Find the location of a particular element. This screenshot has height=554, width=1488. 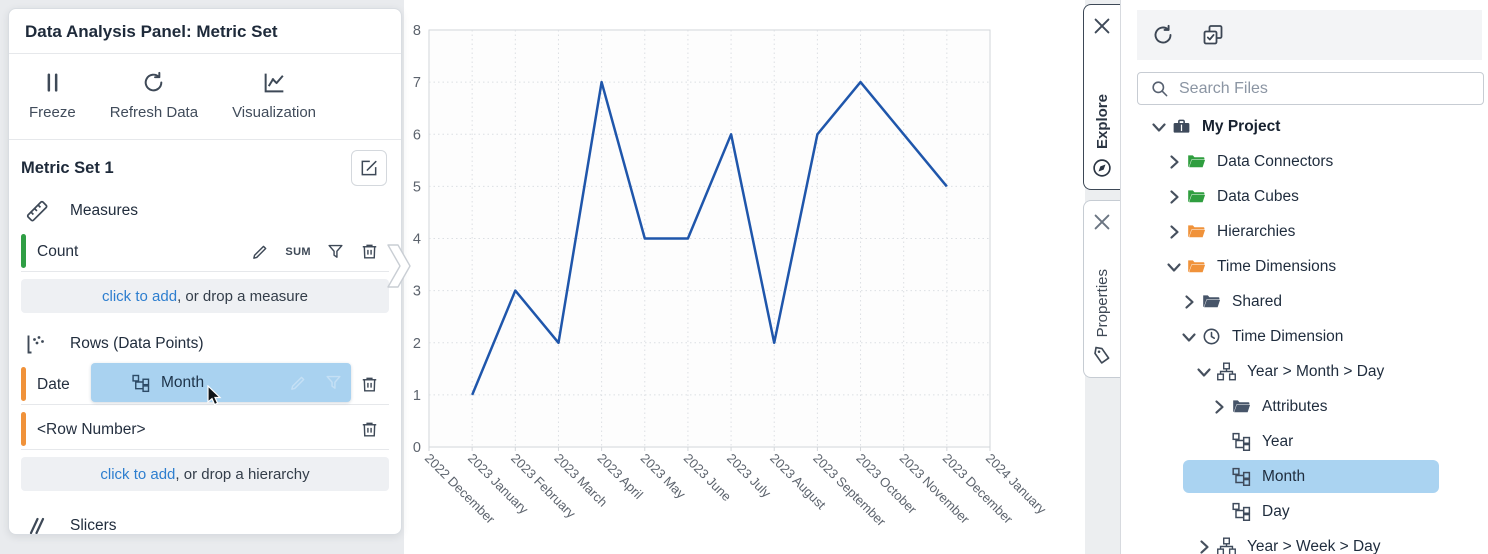

hierarchy-color-bar is located at coordinates (23, 384).